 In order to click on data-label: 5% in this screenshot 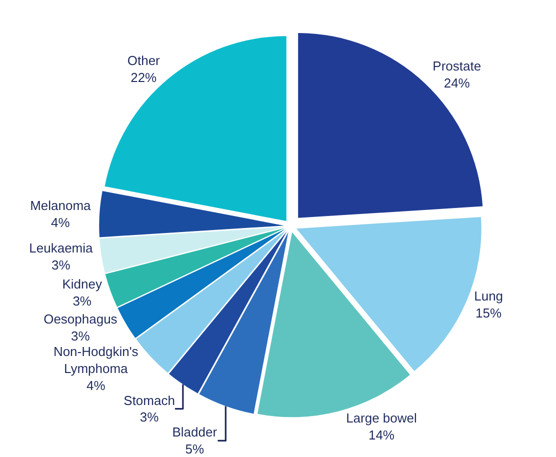, I will do `click(194, 449)`.